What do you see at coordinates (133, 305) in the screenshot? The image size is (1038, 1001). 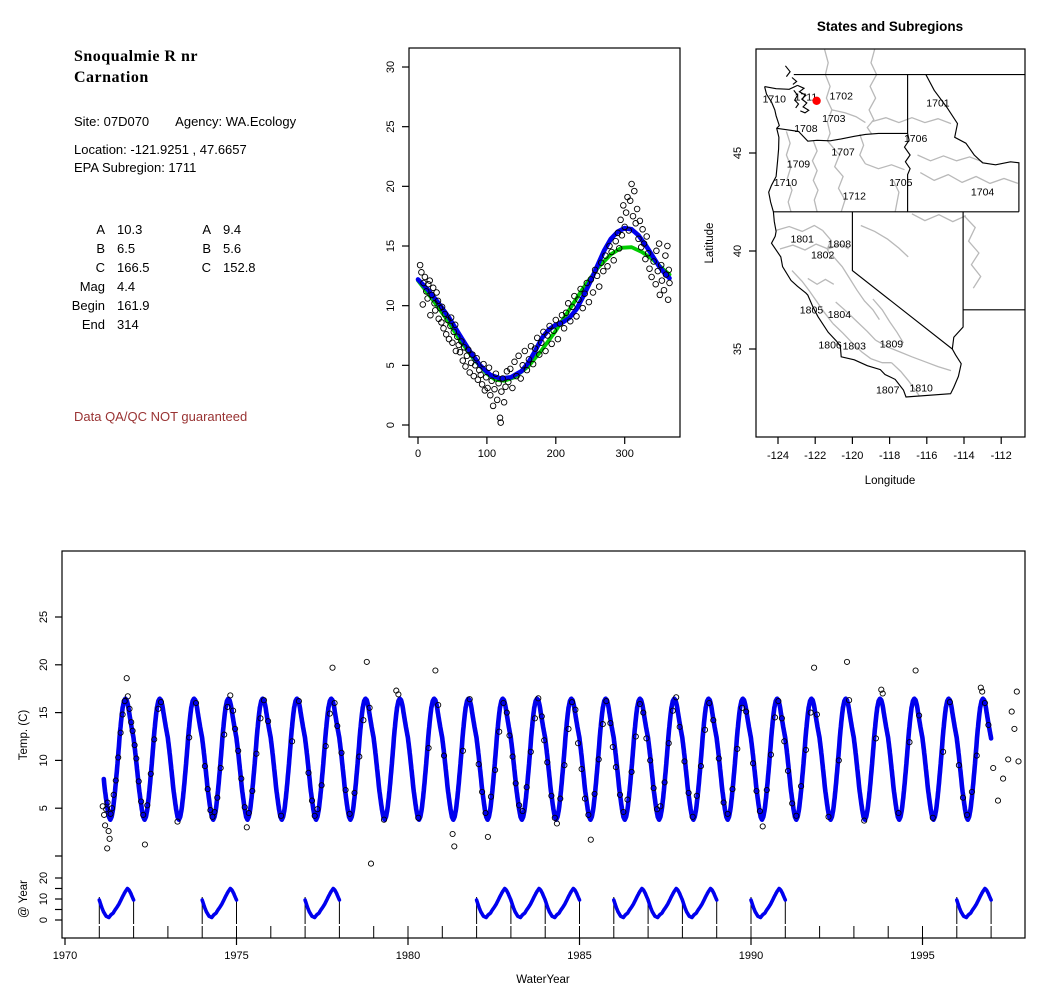 I see `param-value: 161.9` at bounding box center [133, 305].